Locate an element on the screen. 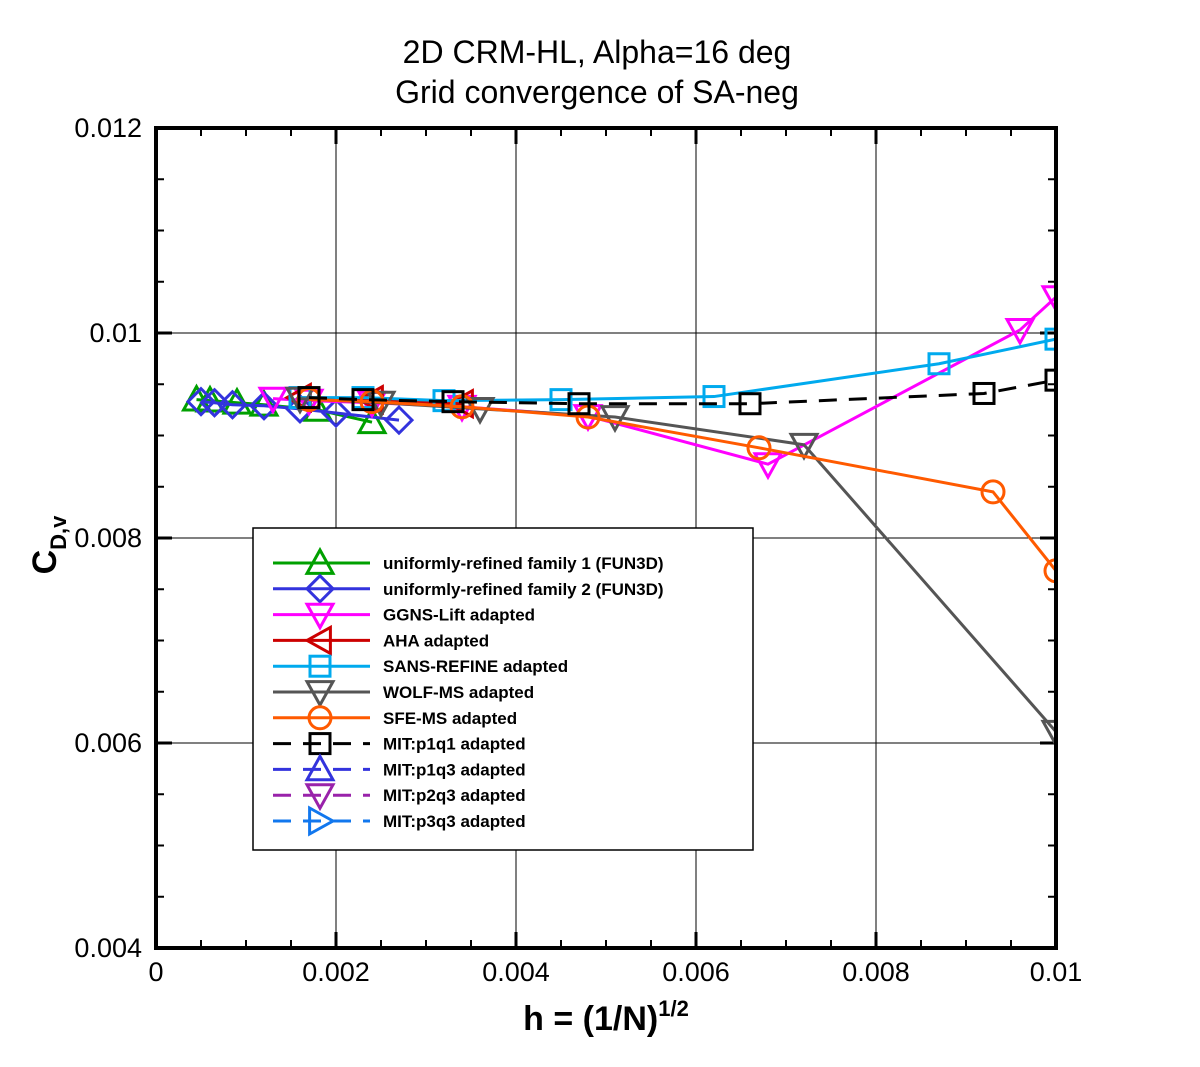 This screenshot has width=1200, height=1067. y-axis-label: CD,v is located at coordinates (48, 545).